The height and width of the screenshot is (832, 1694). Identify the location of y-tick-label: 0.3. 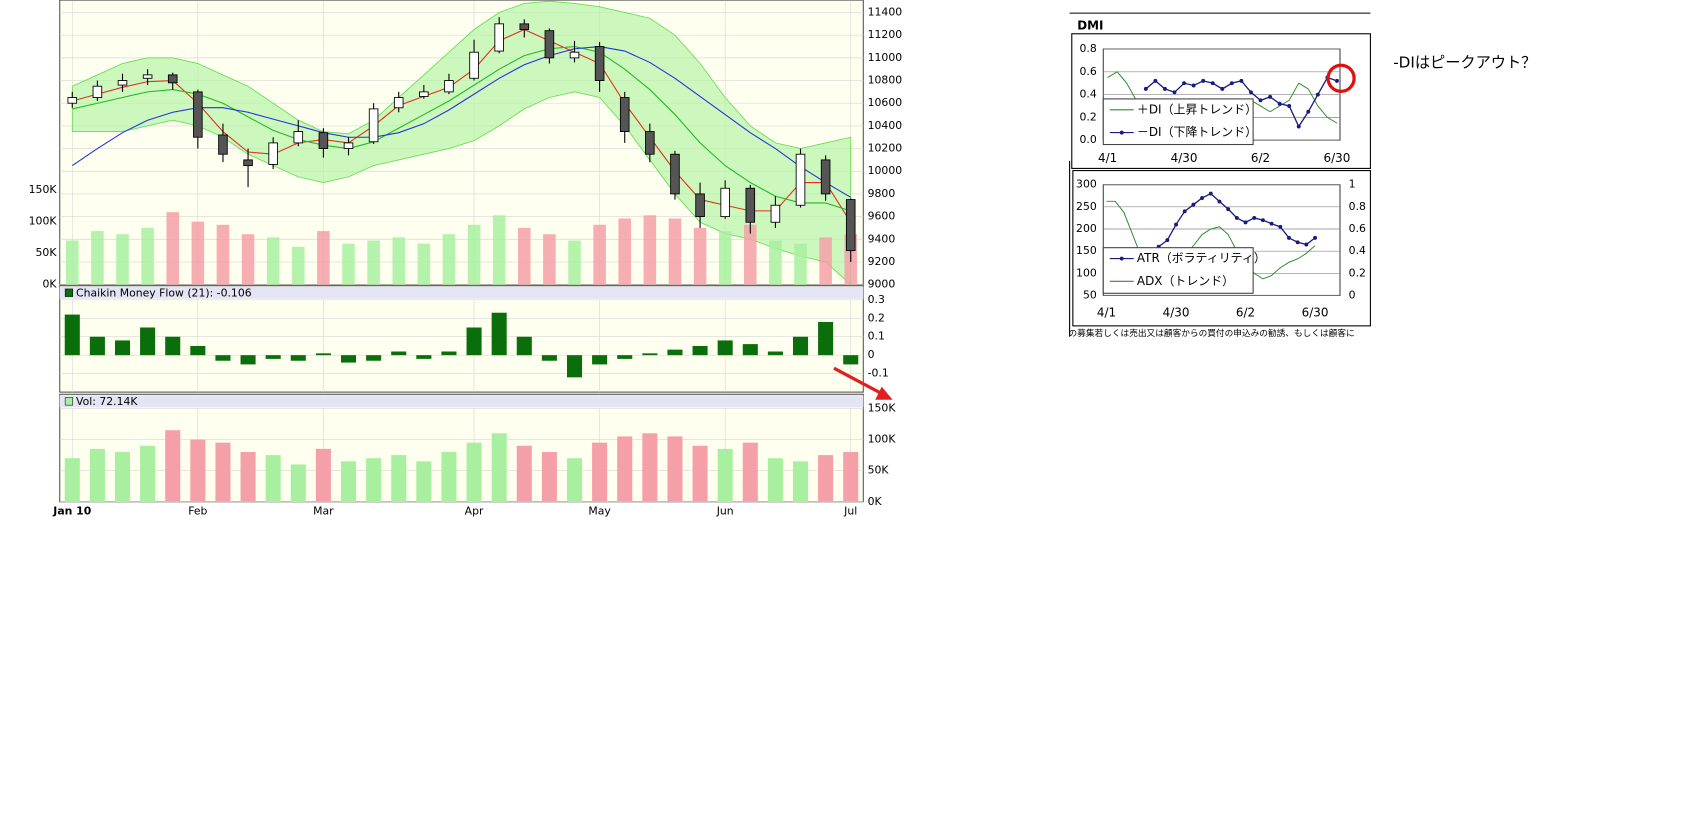
(876, 299).